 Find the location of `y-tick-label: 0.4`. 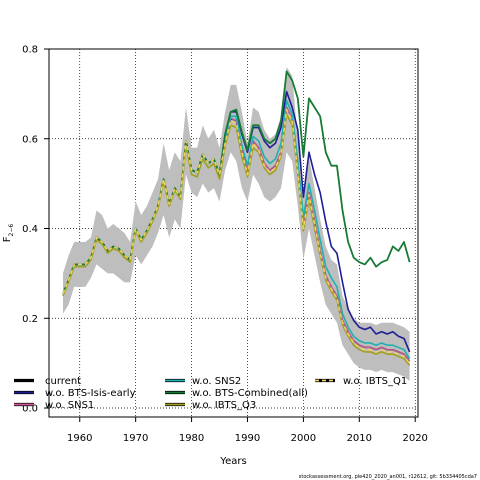

y-tick-label: 0.4 is located at coordinates (30, 229).